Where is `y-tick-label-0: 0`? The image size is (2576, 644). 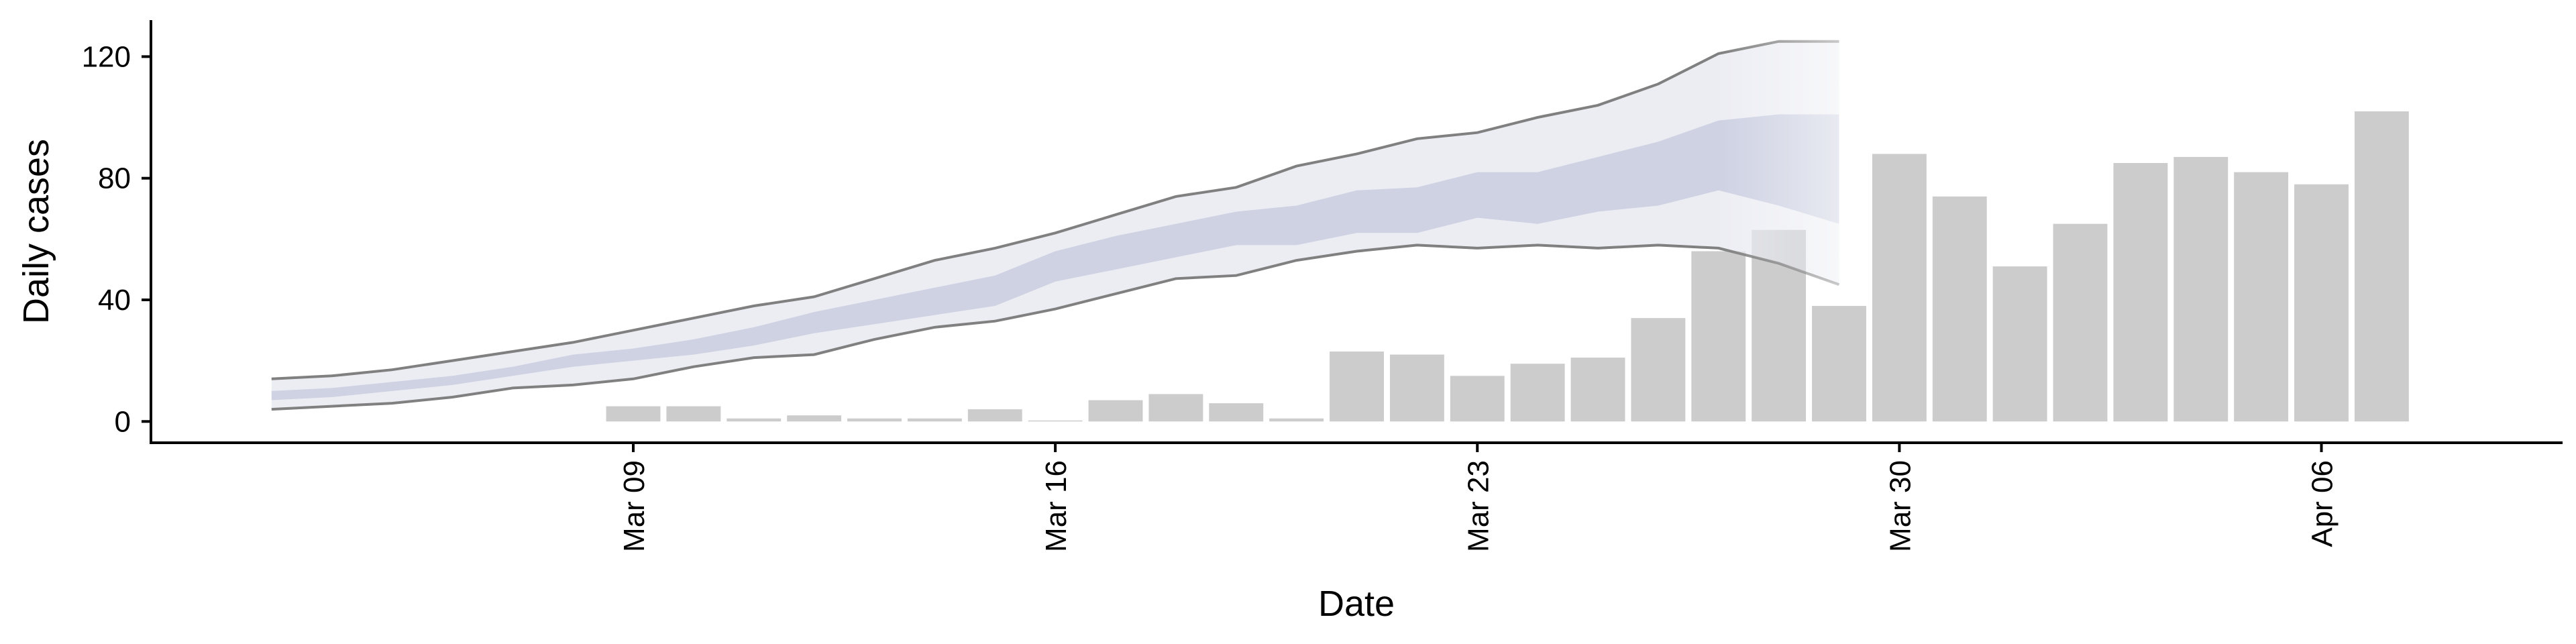
y-tick-label-0: 0 is located at coordinates (123, 421).